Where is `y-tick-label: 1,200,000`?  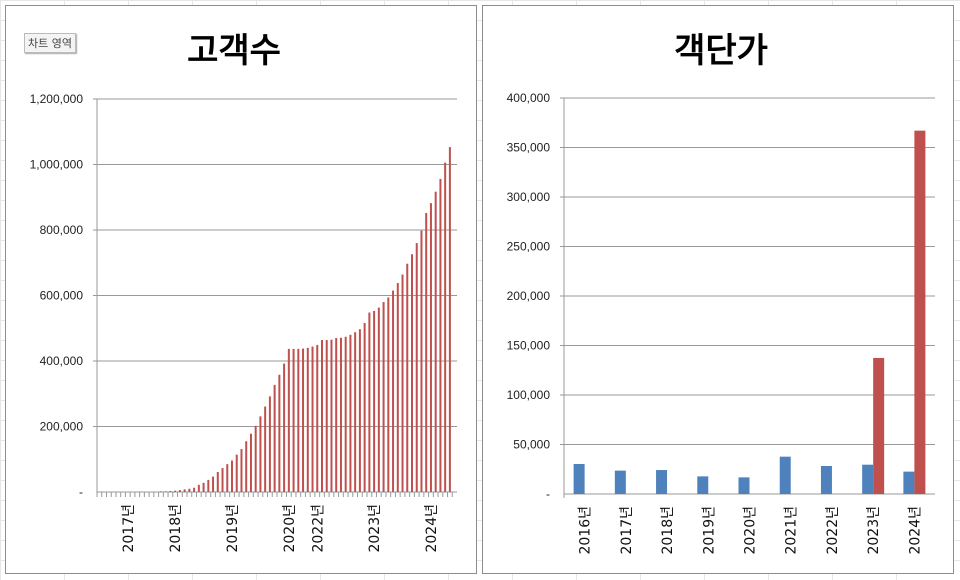 y-tick-label: 1,200,000 is located at coordinates (57, 99).